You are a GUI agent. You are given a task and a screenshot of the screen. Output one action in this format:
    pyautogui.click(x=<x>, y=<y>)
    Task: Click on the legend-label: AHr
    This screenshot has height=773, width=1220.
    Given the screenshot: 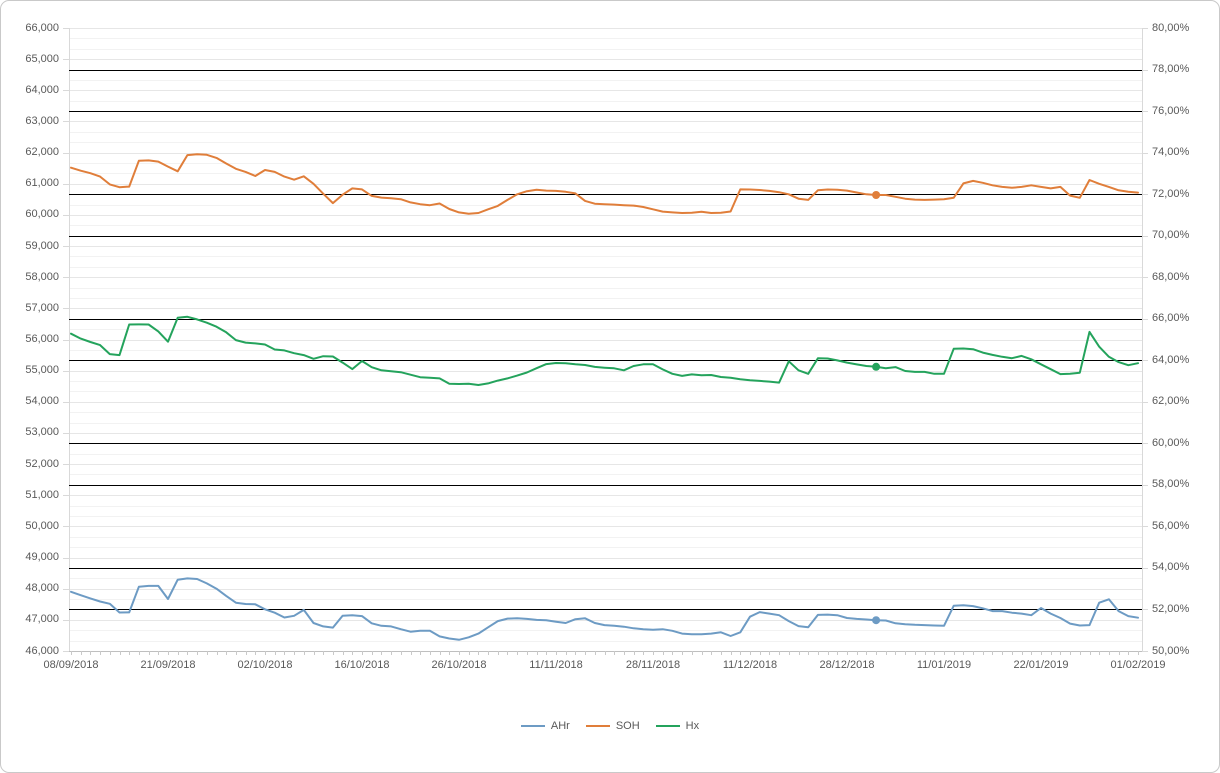 What is the action you would take?
    pyautogui.click(x=560, y=726)
    